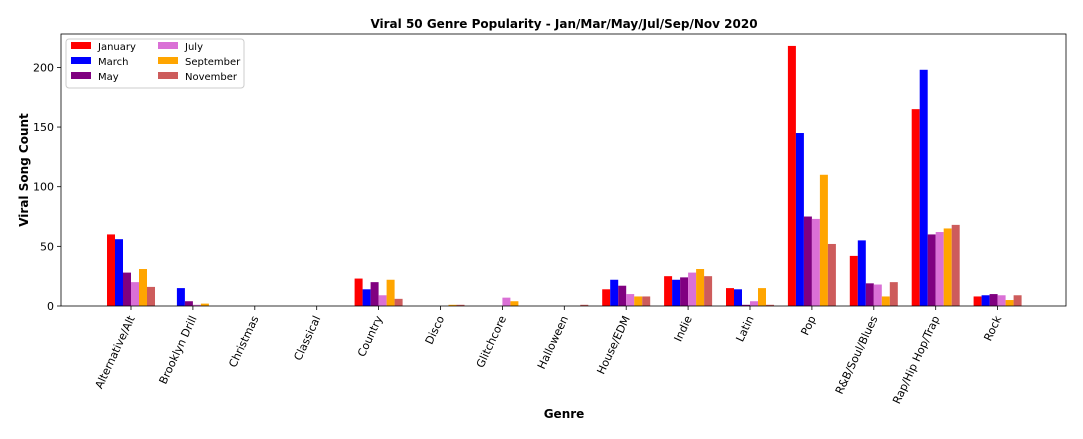  I want to click on x-tick-label: Country, so click(370, 336).